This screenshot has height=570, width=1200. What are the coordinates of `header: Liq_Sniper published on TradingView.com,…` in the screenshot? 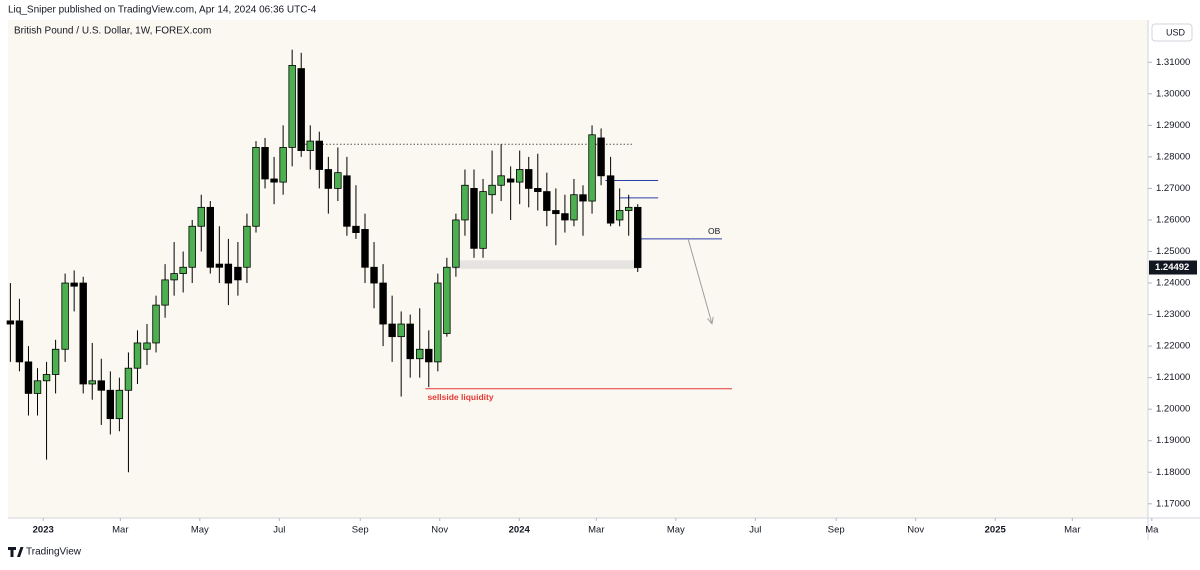 It's located at (162, 10).